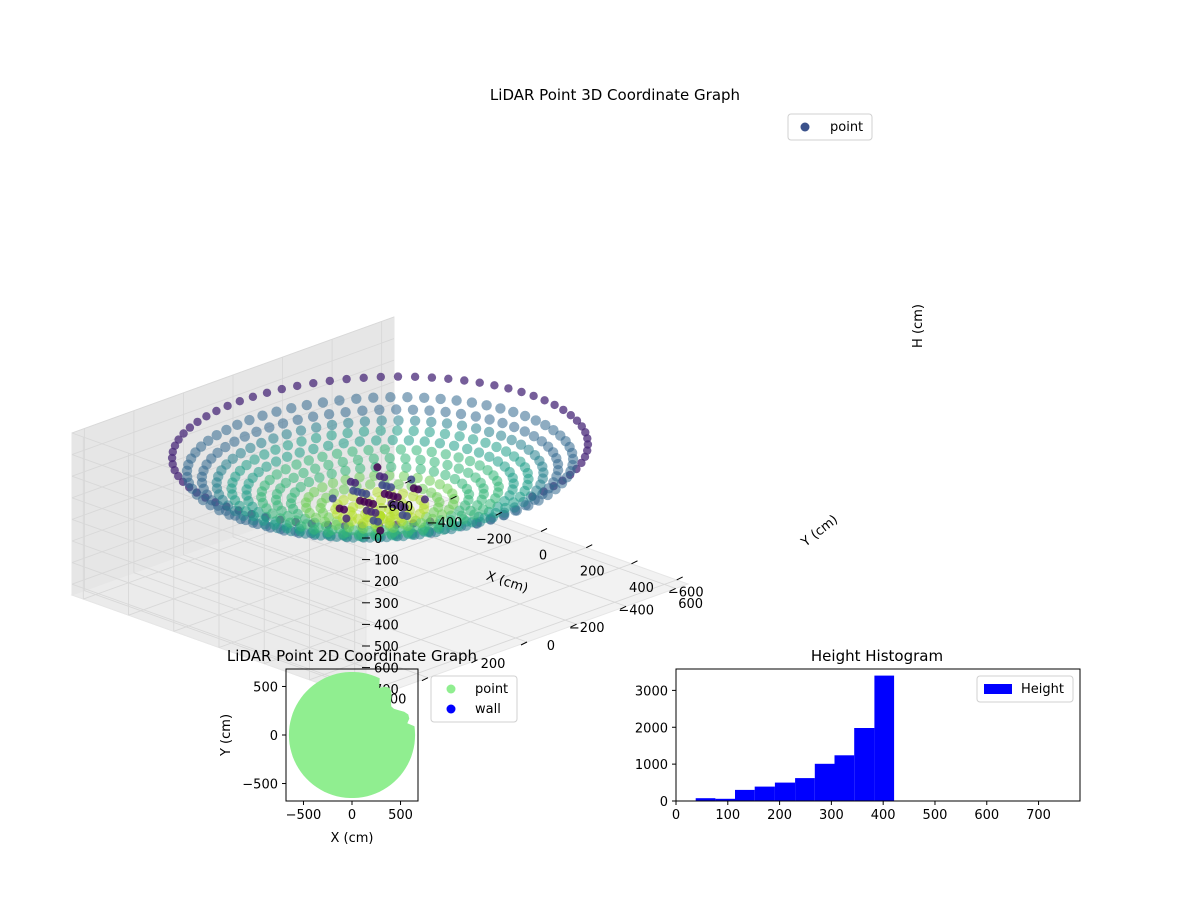  I want to click on chart-3d-title: LiDAR Point 3D Coordinate Graph, so click(615, 95).